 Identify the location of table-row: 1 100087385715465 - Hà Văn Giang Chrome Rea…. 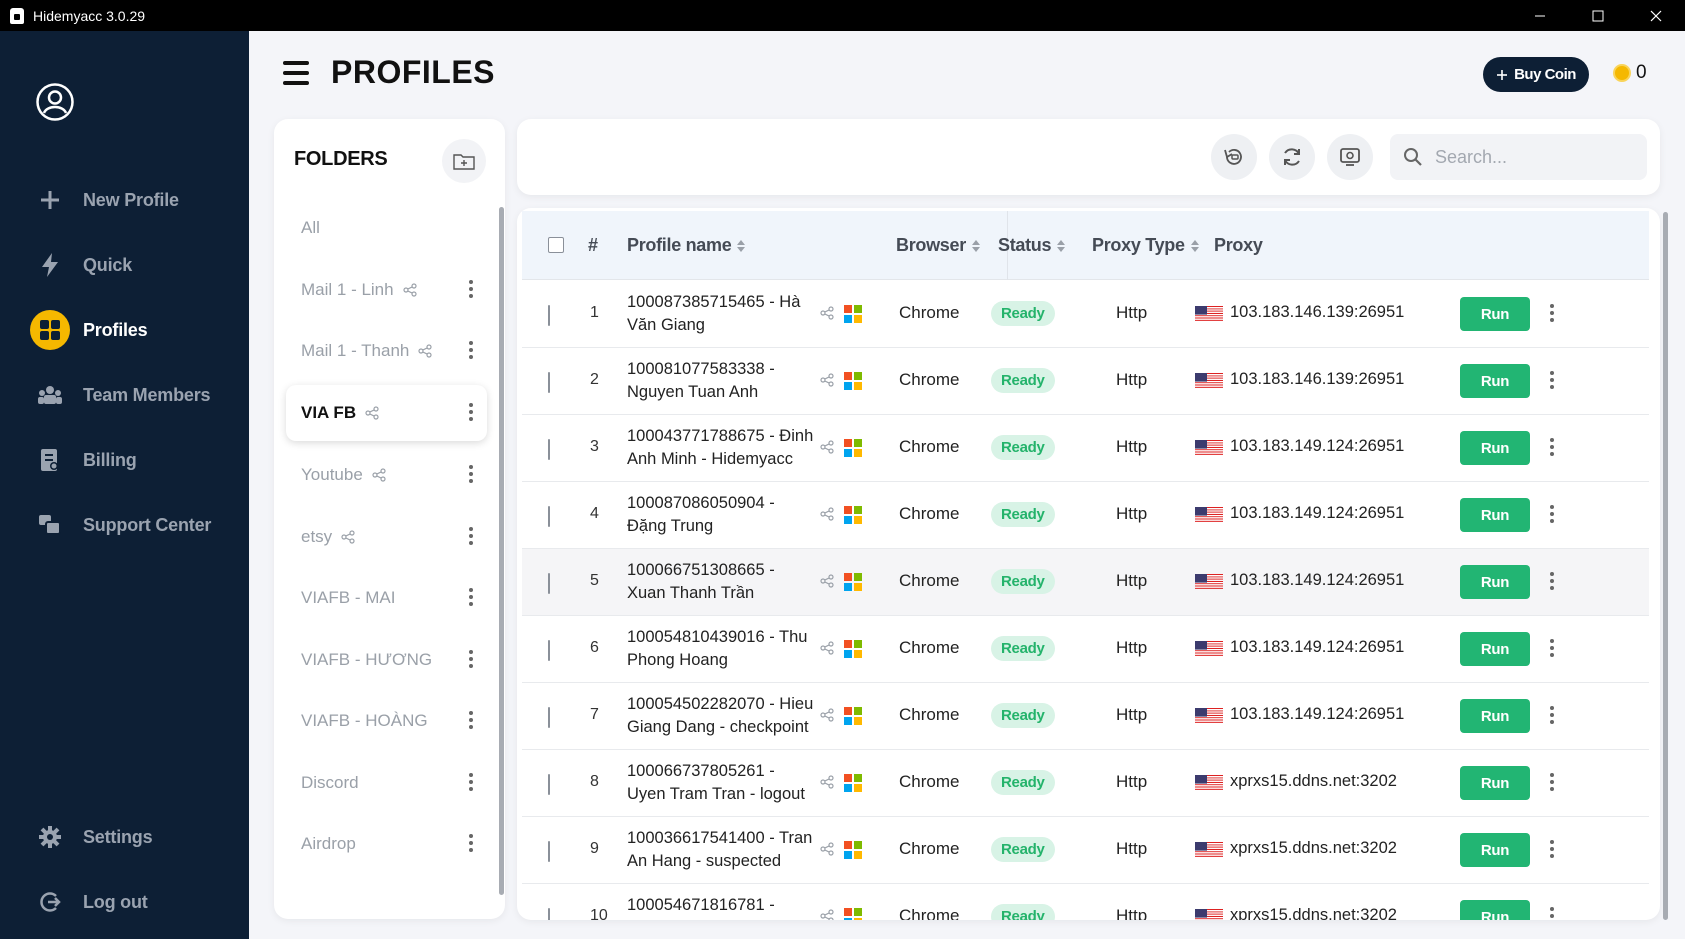
(1085, 314).